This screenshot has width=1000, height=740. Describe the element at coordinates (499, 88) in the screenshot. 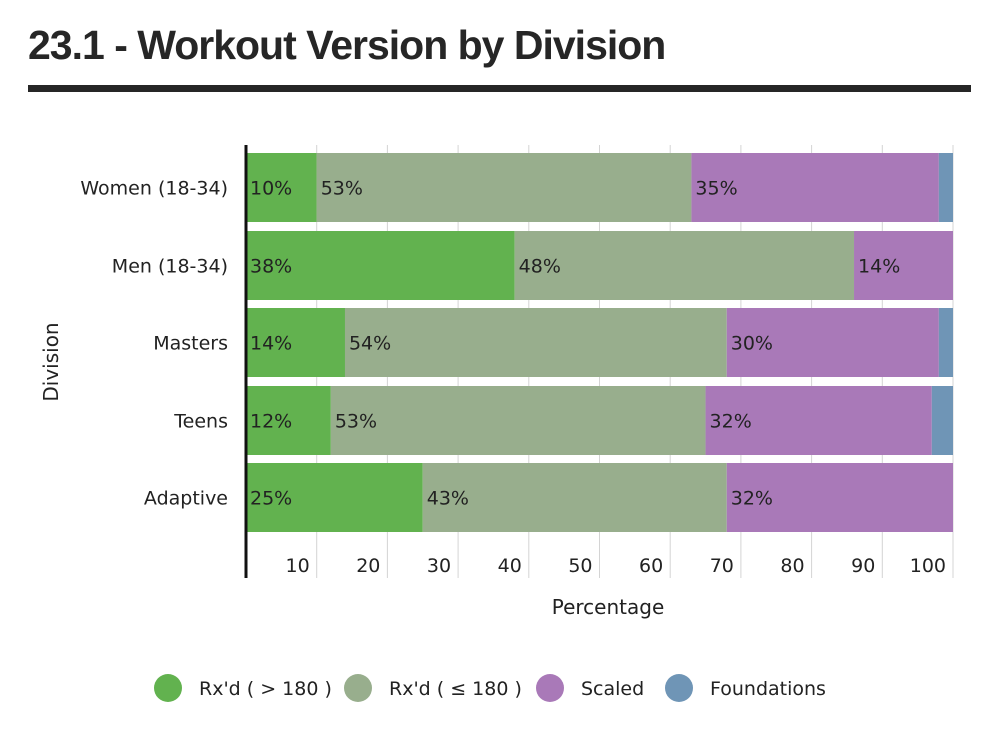

I see `title-rule` at that location.